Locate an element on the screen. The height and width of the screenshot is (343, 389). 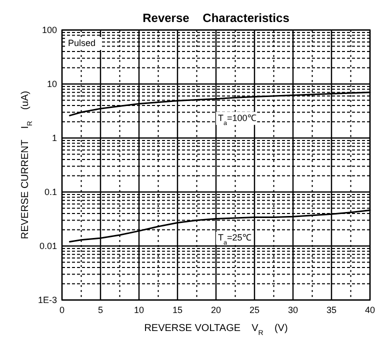
y-tick-label: 10 is located at coordinates (51, 84).